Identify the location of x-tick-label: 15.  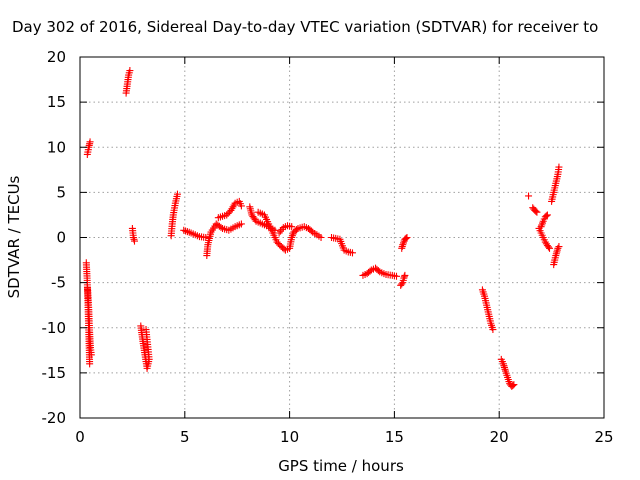
(394, 437).